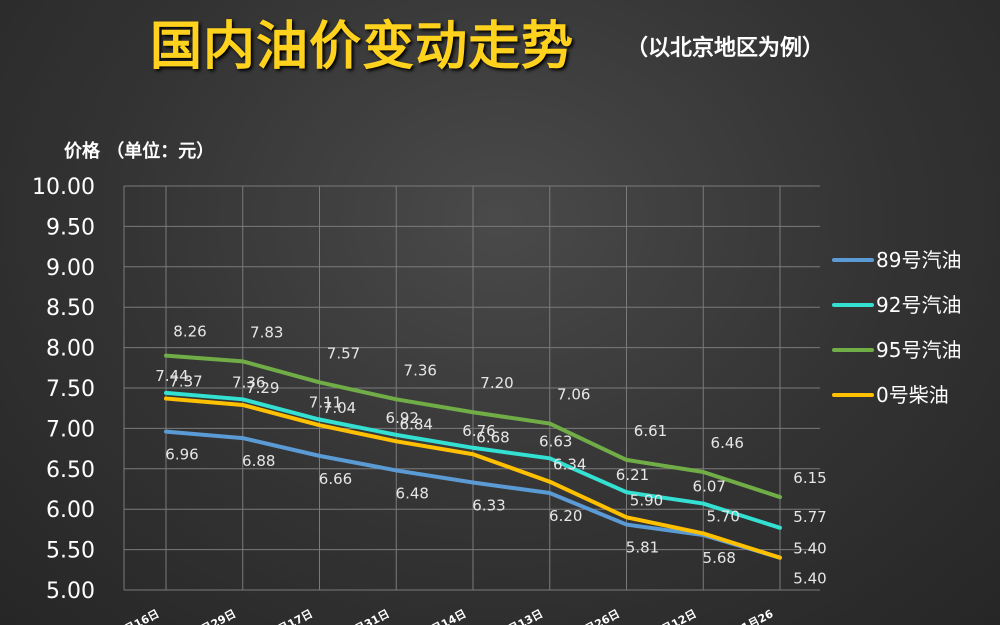  Describe the element at coordinates (141, 616) in the screenshot. I see `x-tick-label: 月16日` at that location.